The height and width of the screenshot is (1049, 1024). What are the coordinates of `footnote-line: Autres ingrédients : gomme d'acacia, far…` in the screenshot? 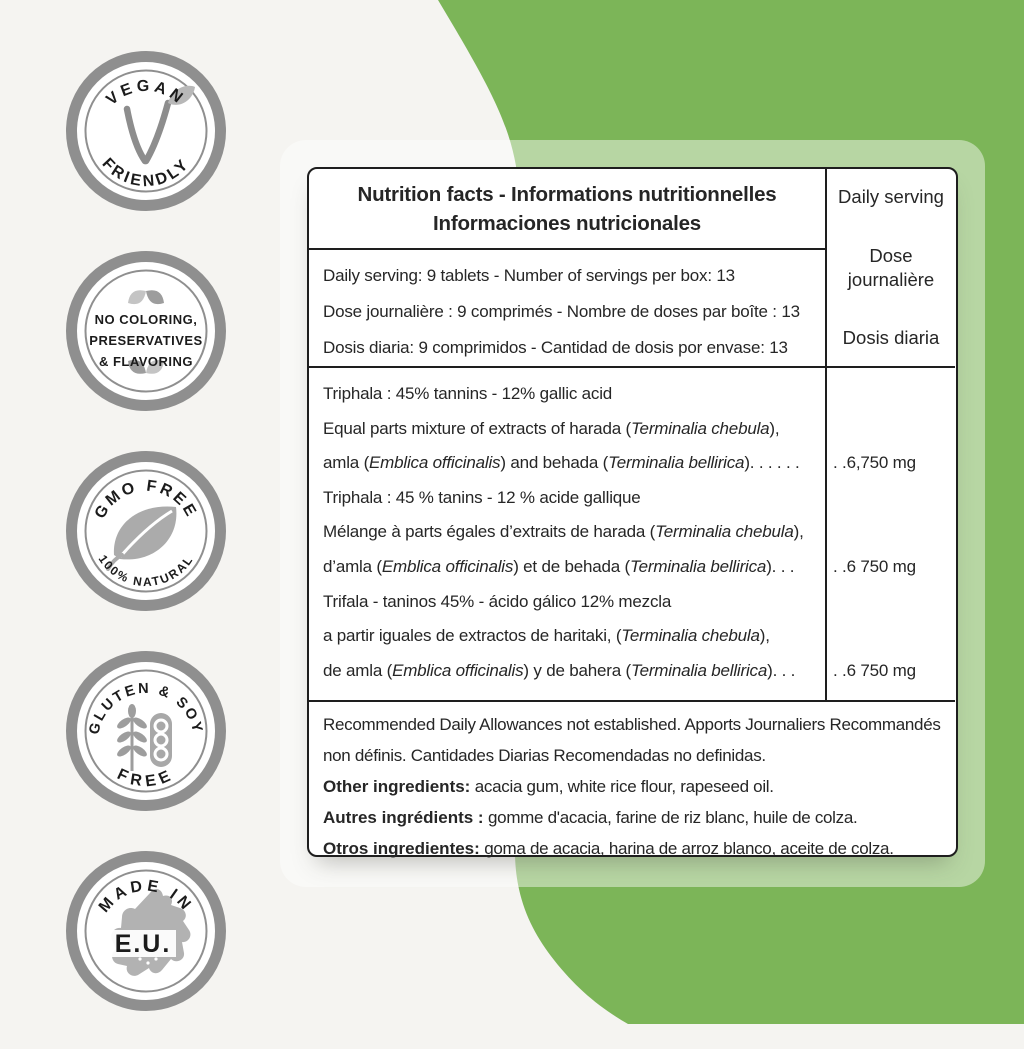 It's located at (590, 817).